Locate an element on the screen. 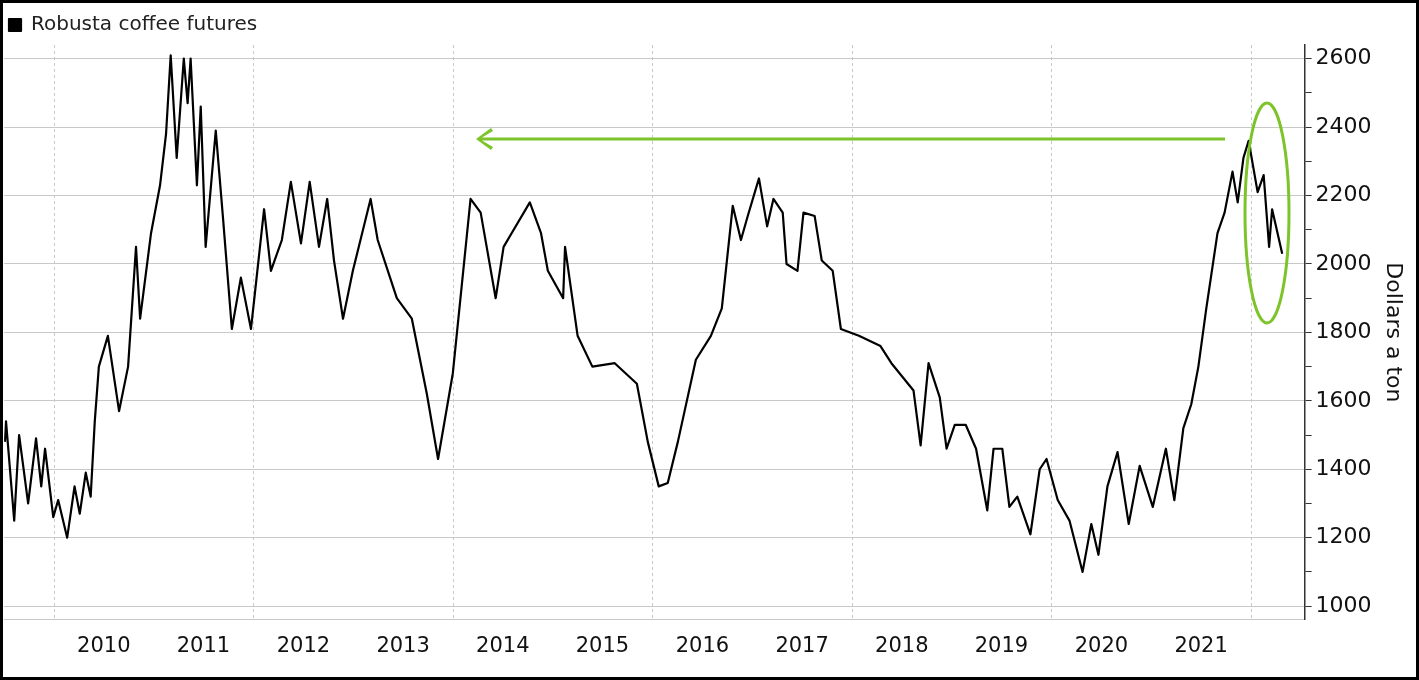 The height and width of the screenshot is (680, 1419). x-tick-label: 2017 is located at coordinates (802, 644).